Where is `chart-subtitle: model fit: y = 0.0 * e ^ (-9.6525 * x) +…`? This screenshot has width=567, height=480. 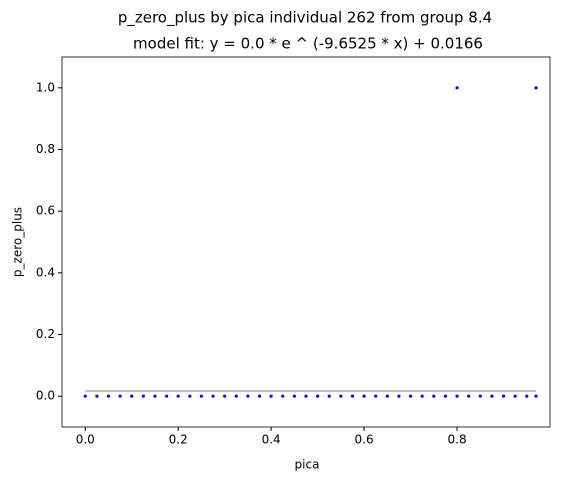 chart-subtitle: model fit: y = 0.0 * e ^ (-9.6525 * x) +… is located at coordinates (308, 44).